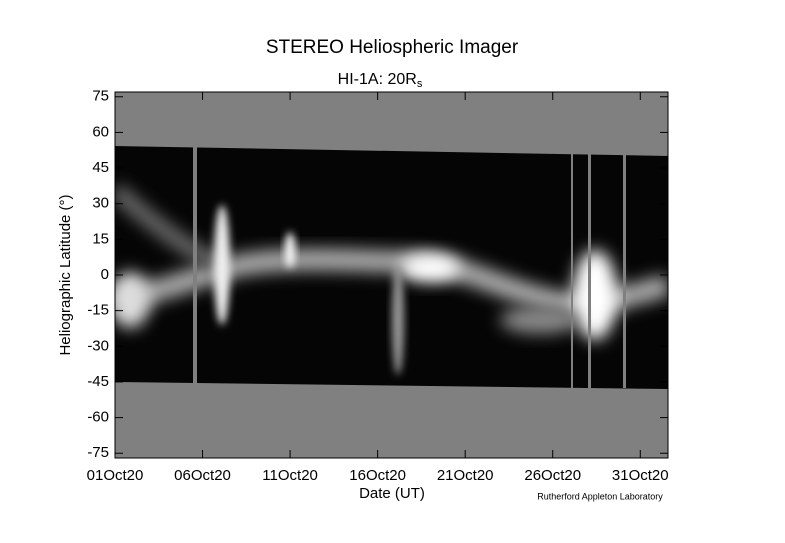 This screenshot has height=543, width=785. Describe the element at coordinates (290, 475) in the screenshot. I see `x-tick-label: 11Oct20` at that location.